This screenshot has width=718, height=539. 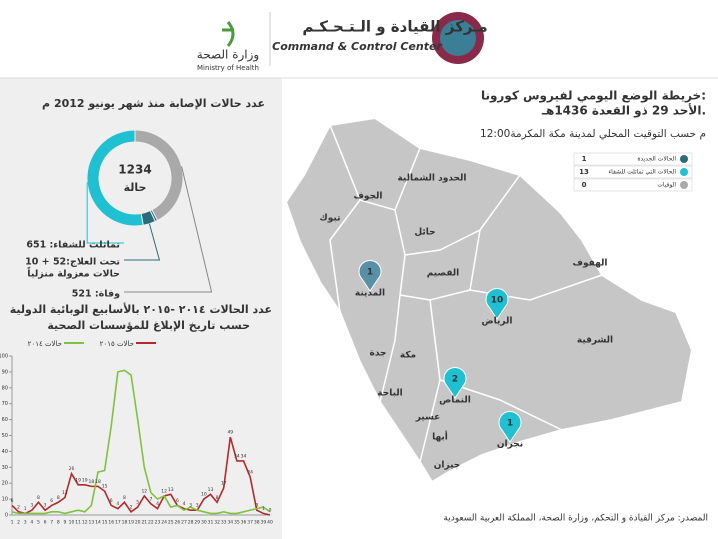 What do you see at coordinates (65, 493) in the screenshot?
I see `data-label: 11` at bounding box center [65, 493].